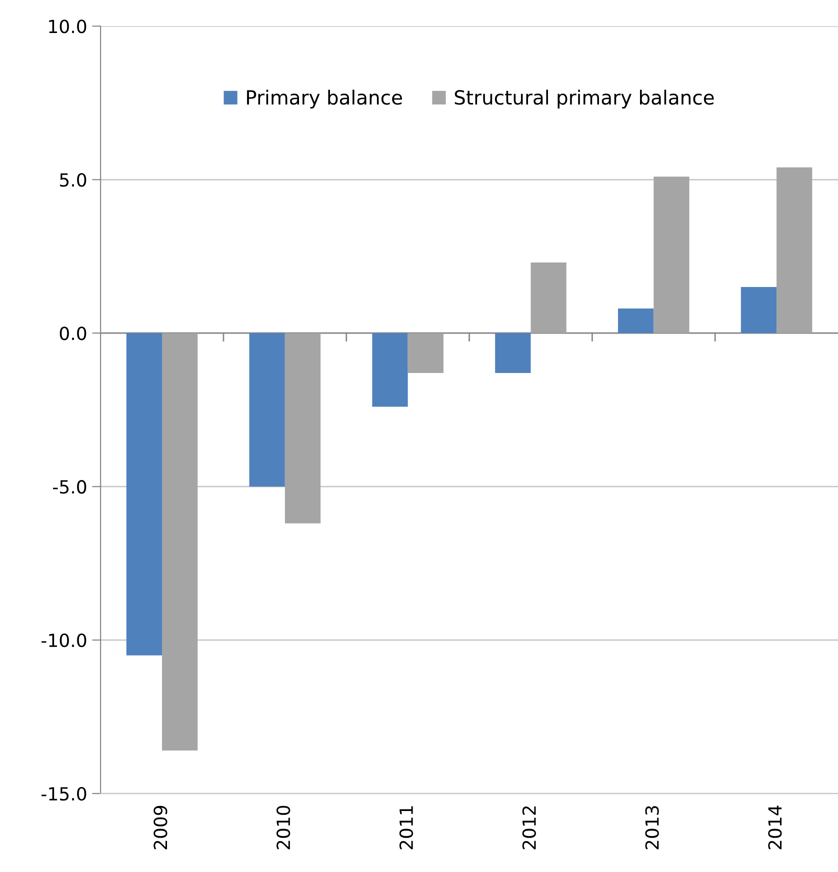 Image resolution: width=838 pixels, height=872 pixels. What do you see at coordinates (161, 828) in the screenshot?
I see `x-tick-label: 2009` at bounding box center [161, 828].